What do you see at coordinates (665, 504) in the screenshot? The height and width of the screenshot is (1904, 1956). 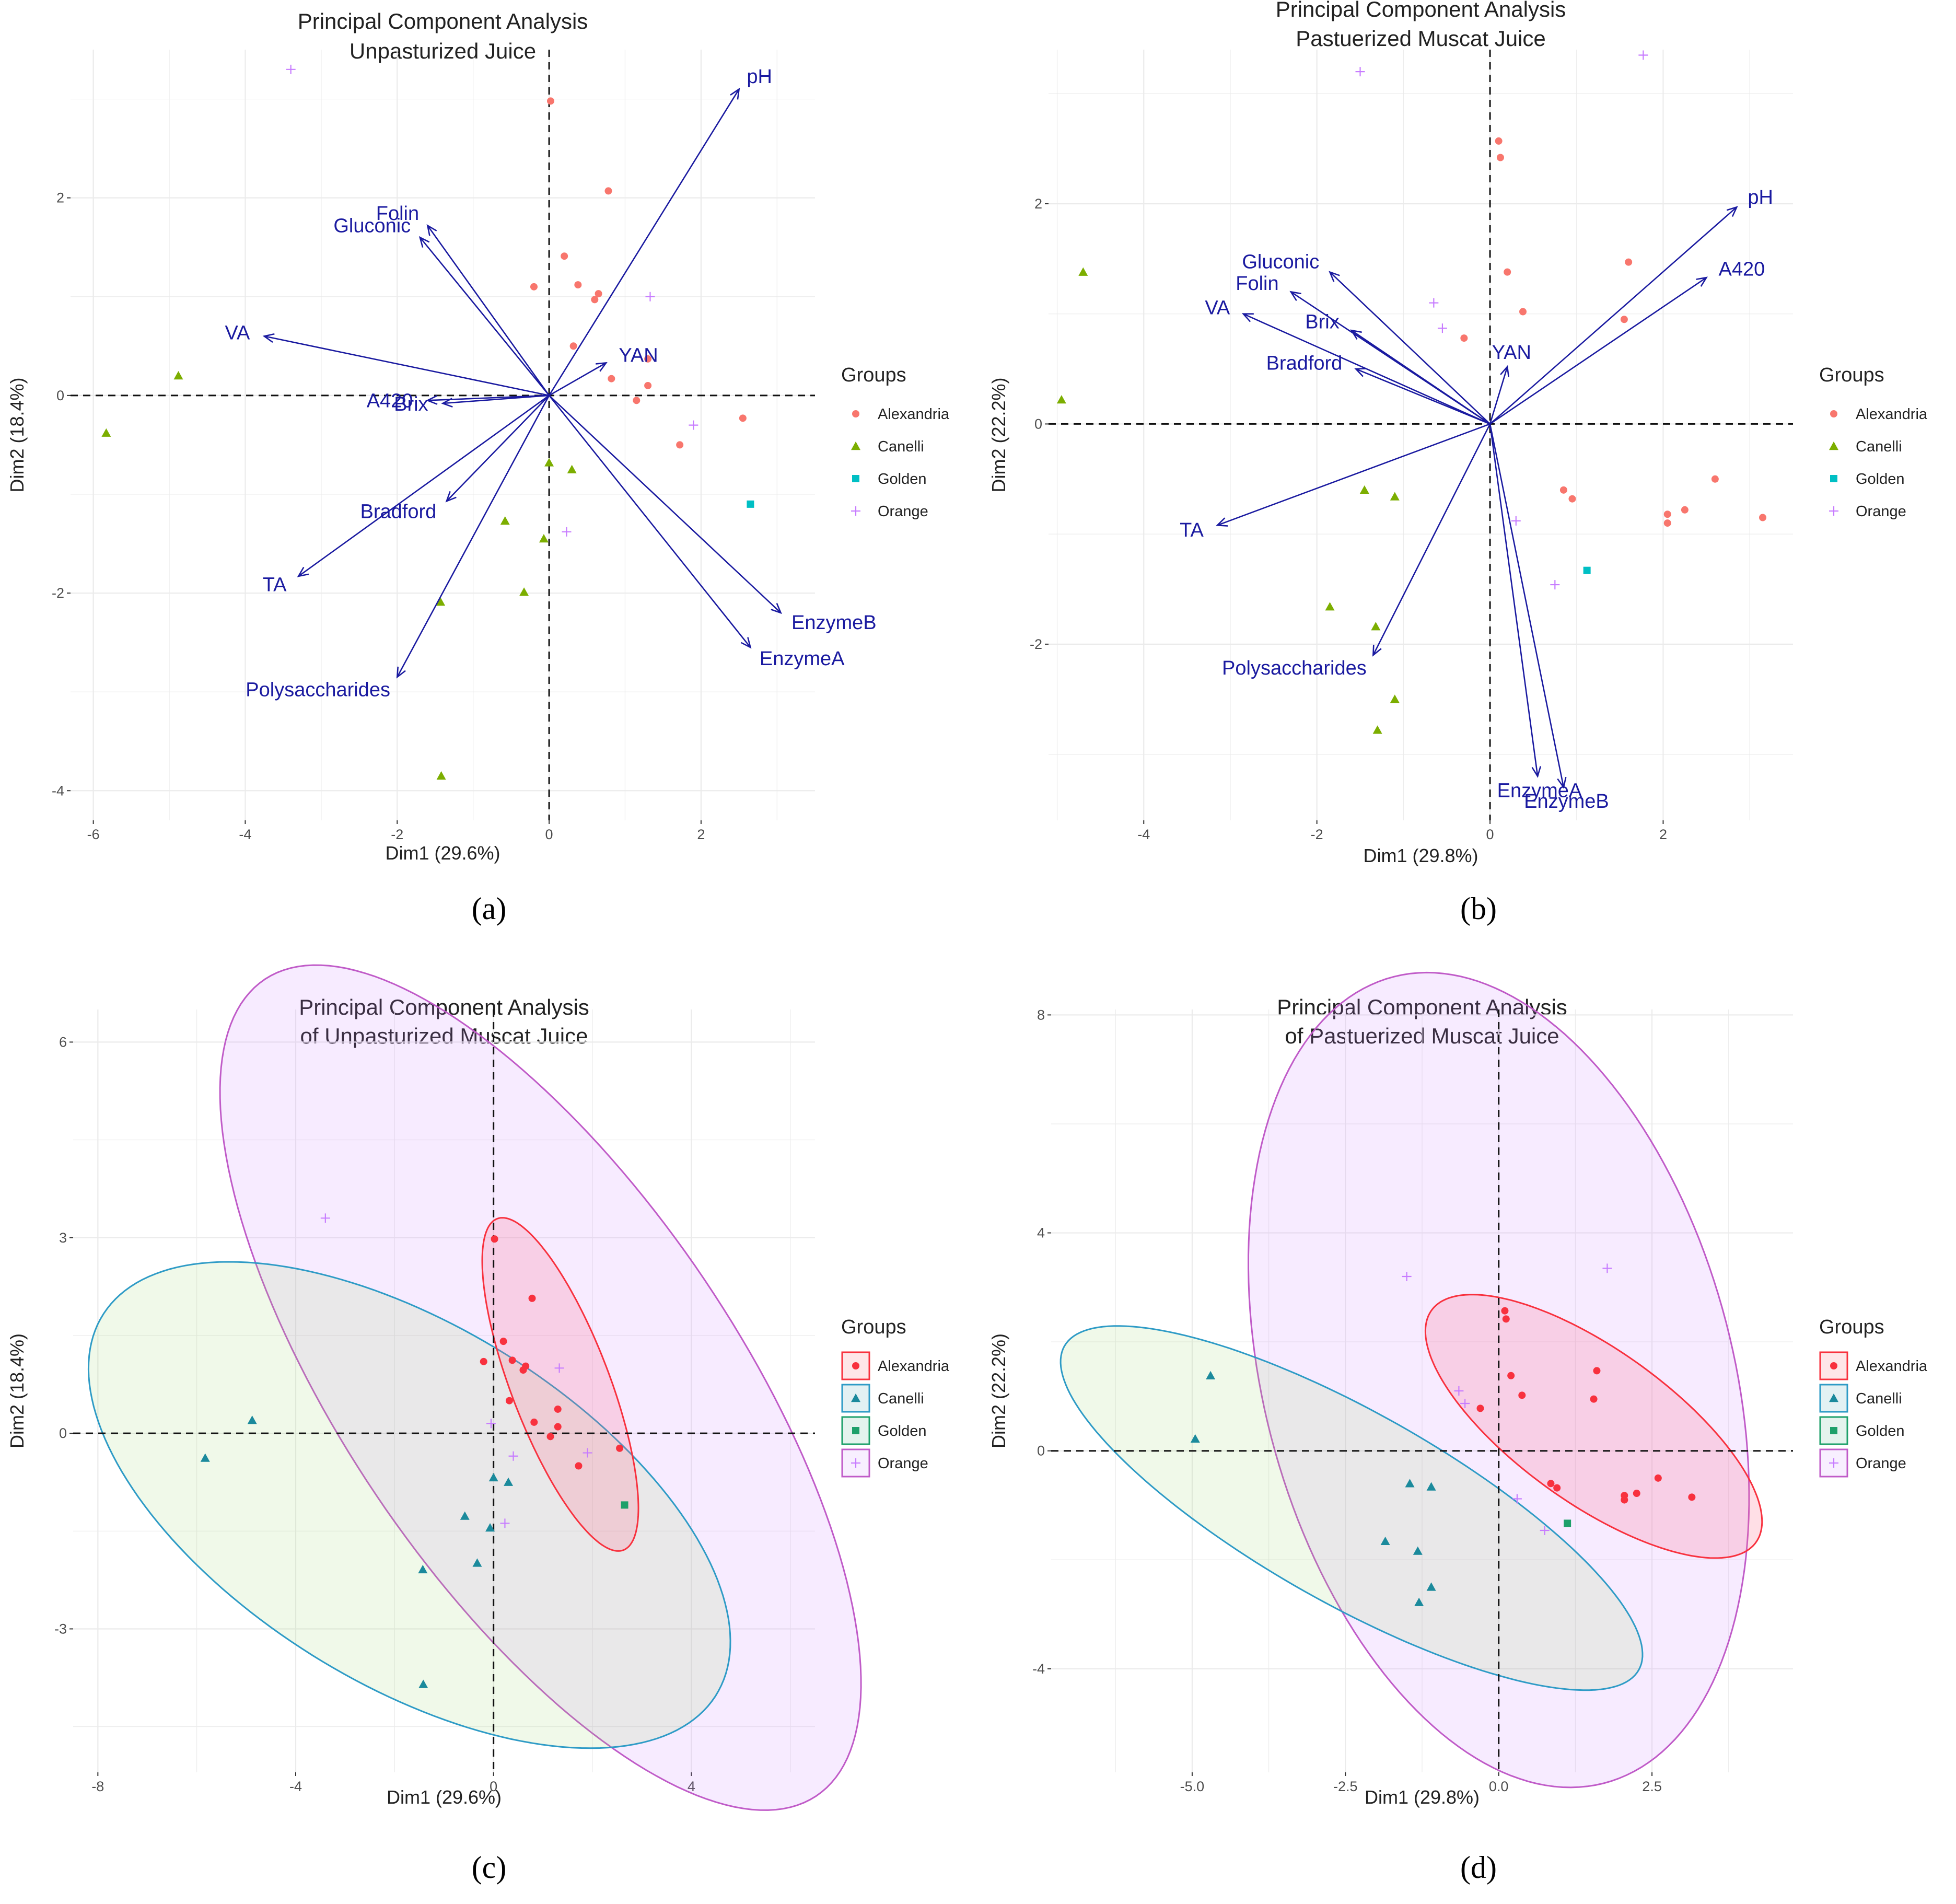 I see `vector-enzymeb` at bounding box center [665, 504].